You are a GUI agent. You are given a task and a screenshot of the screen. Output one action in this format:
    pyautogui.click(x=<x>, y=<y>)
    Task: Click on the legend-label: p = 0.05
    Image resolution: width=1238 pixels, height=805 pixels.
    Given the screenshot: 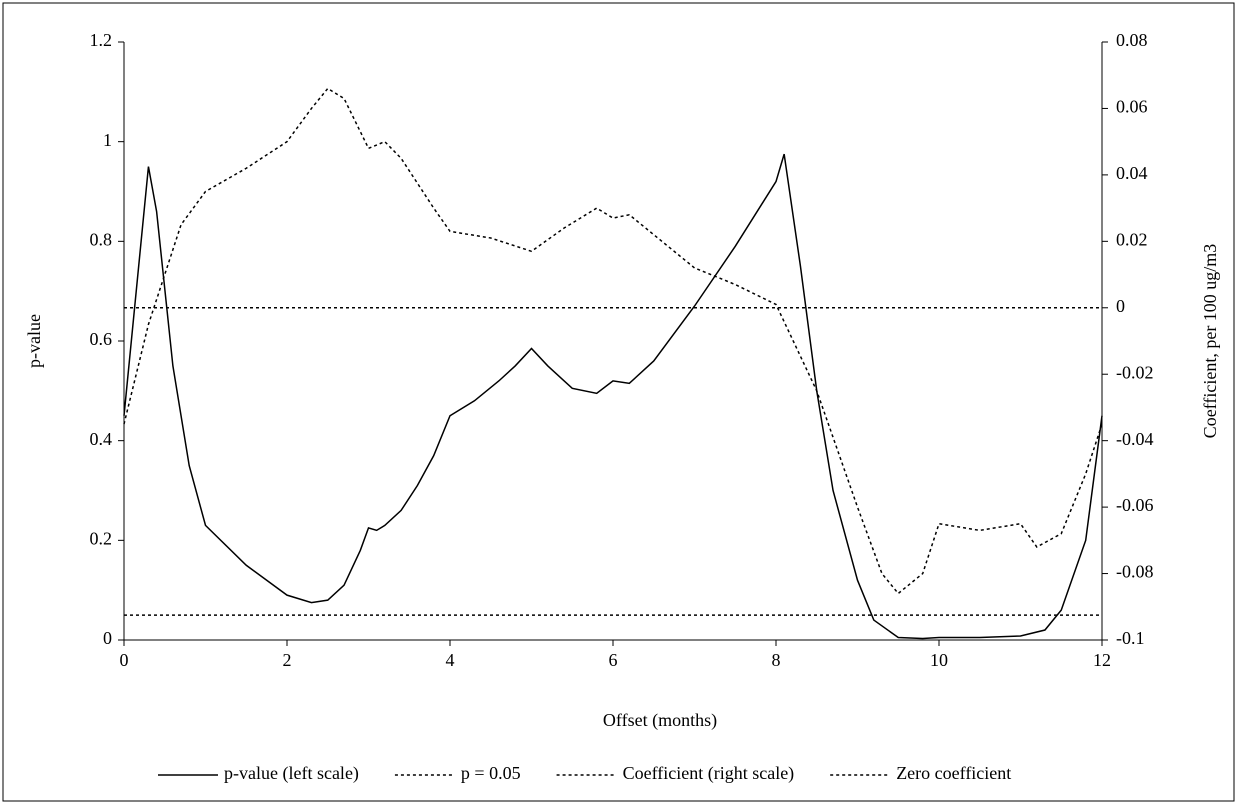 What is the action you would take?
    pyautogui.click(x=491, y=773)
    